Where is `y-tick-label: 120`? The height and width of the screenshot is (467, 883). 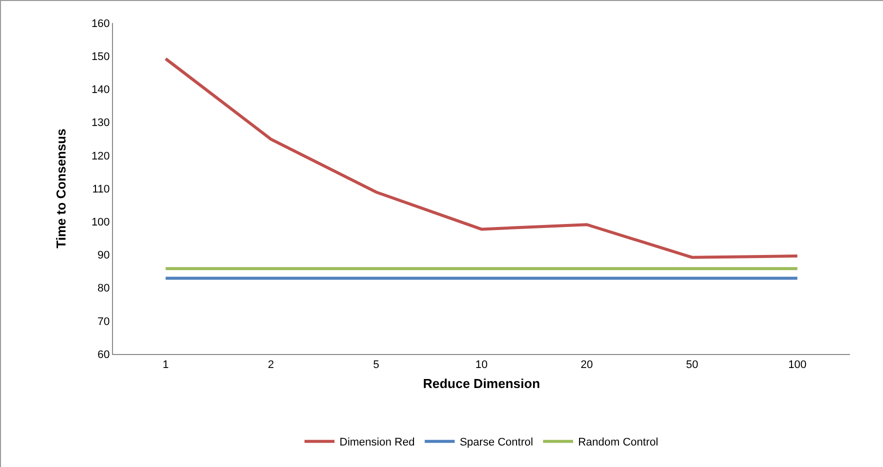 y-tick-label: 120 is located at coordinates (100, 156).